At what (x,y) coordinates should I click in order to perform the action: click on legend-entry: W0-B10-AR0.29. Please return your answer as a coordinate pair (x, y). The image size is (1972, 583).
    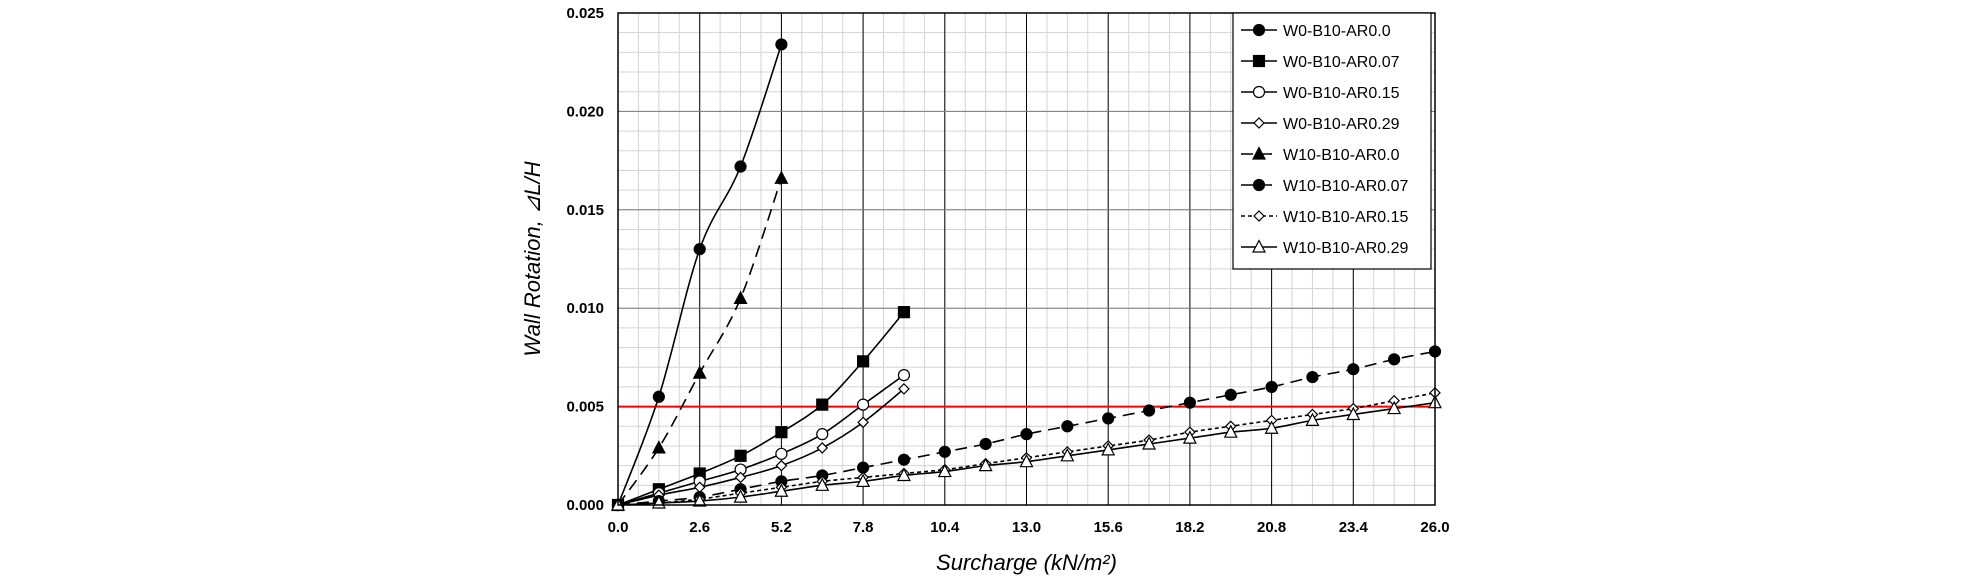
    Looking at the image, I should click on (1320, 124).